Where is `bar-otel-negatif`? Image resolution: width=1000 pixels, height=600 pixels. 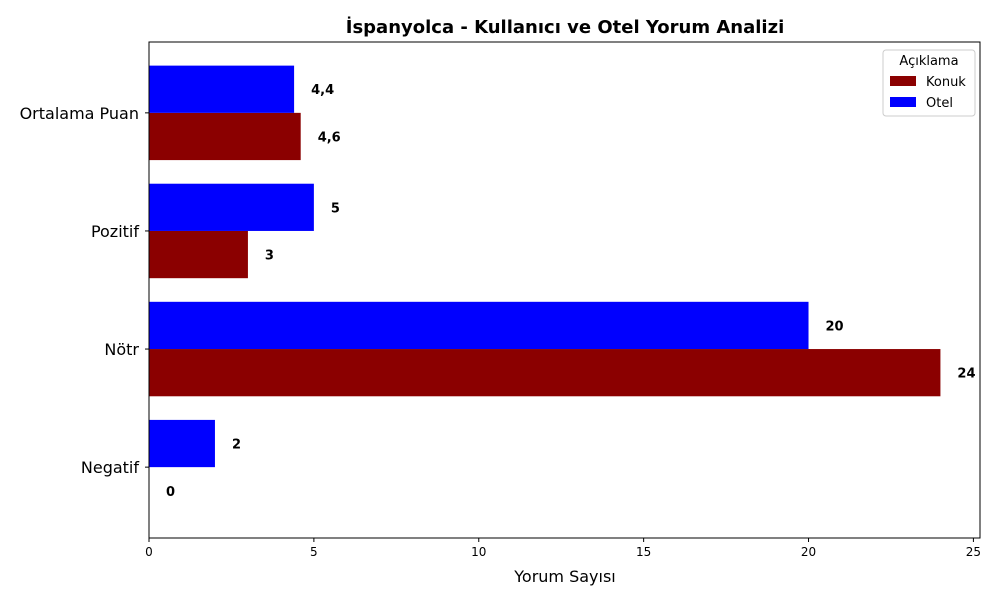 bar-otel-negatif is located at coordinates (182, 443).